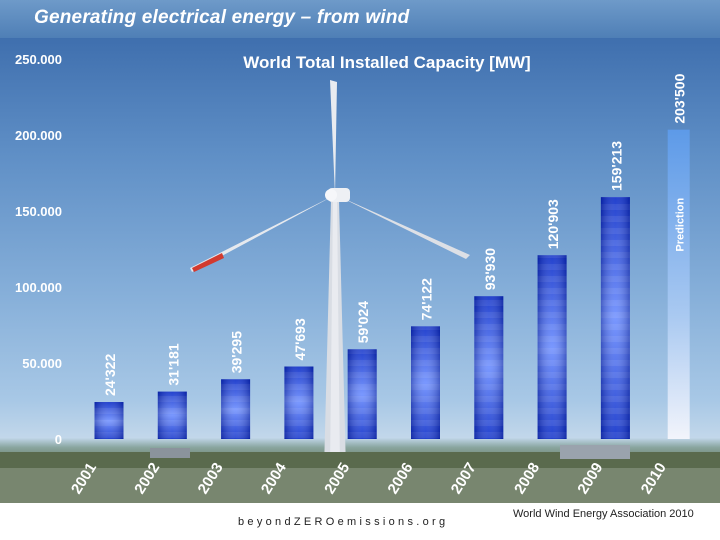 This screenshot has width=720, height=540. What do you see at coordinates (490, 269) in the screenshot?
I see `bar-value-label: 93'930` at bounding box center [490, 269].